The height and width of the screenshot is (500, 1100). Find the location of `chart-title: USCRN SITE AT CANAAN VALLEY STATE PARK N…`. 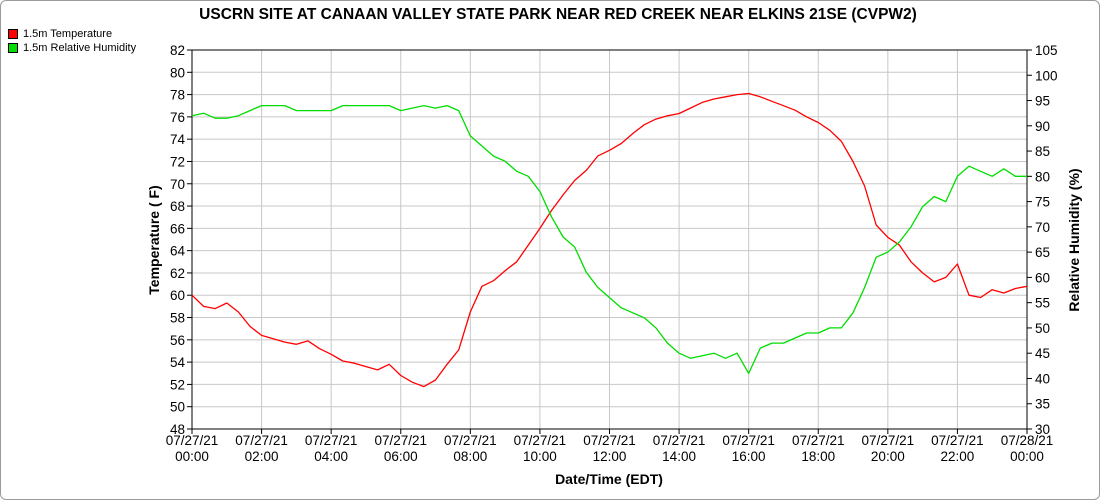

chart-title: USCRN SITE AT CANAAN VALLEY STATE PARK N… is located at coordinates (558, 14).